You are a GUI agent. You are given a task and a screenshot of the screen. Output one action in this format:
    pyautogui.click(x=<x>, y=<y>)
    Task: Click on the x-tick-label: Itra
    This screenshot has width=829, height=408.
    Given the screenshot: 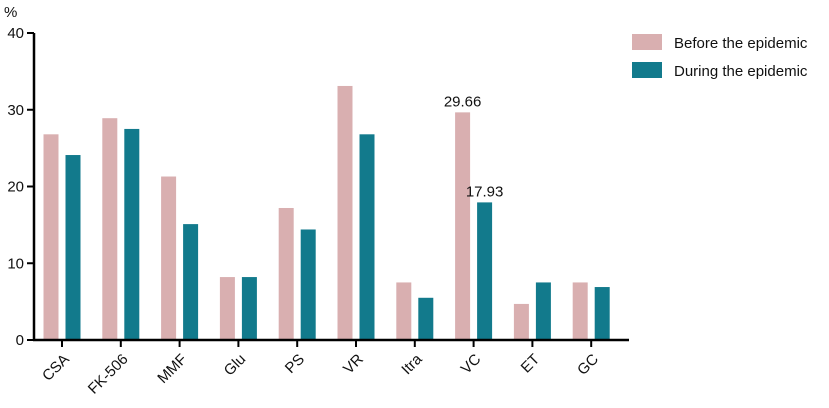 What is the action you would take?
    pyautogui.click(x=412, y=364)
    